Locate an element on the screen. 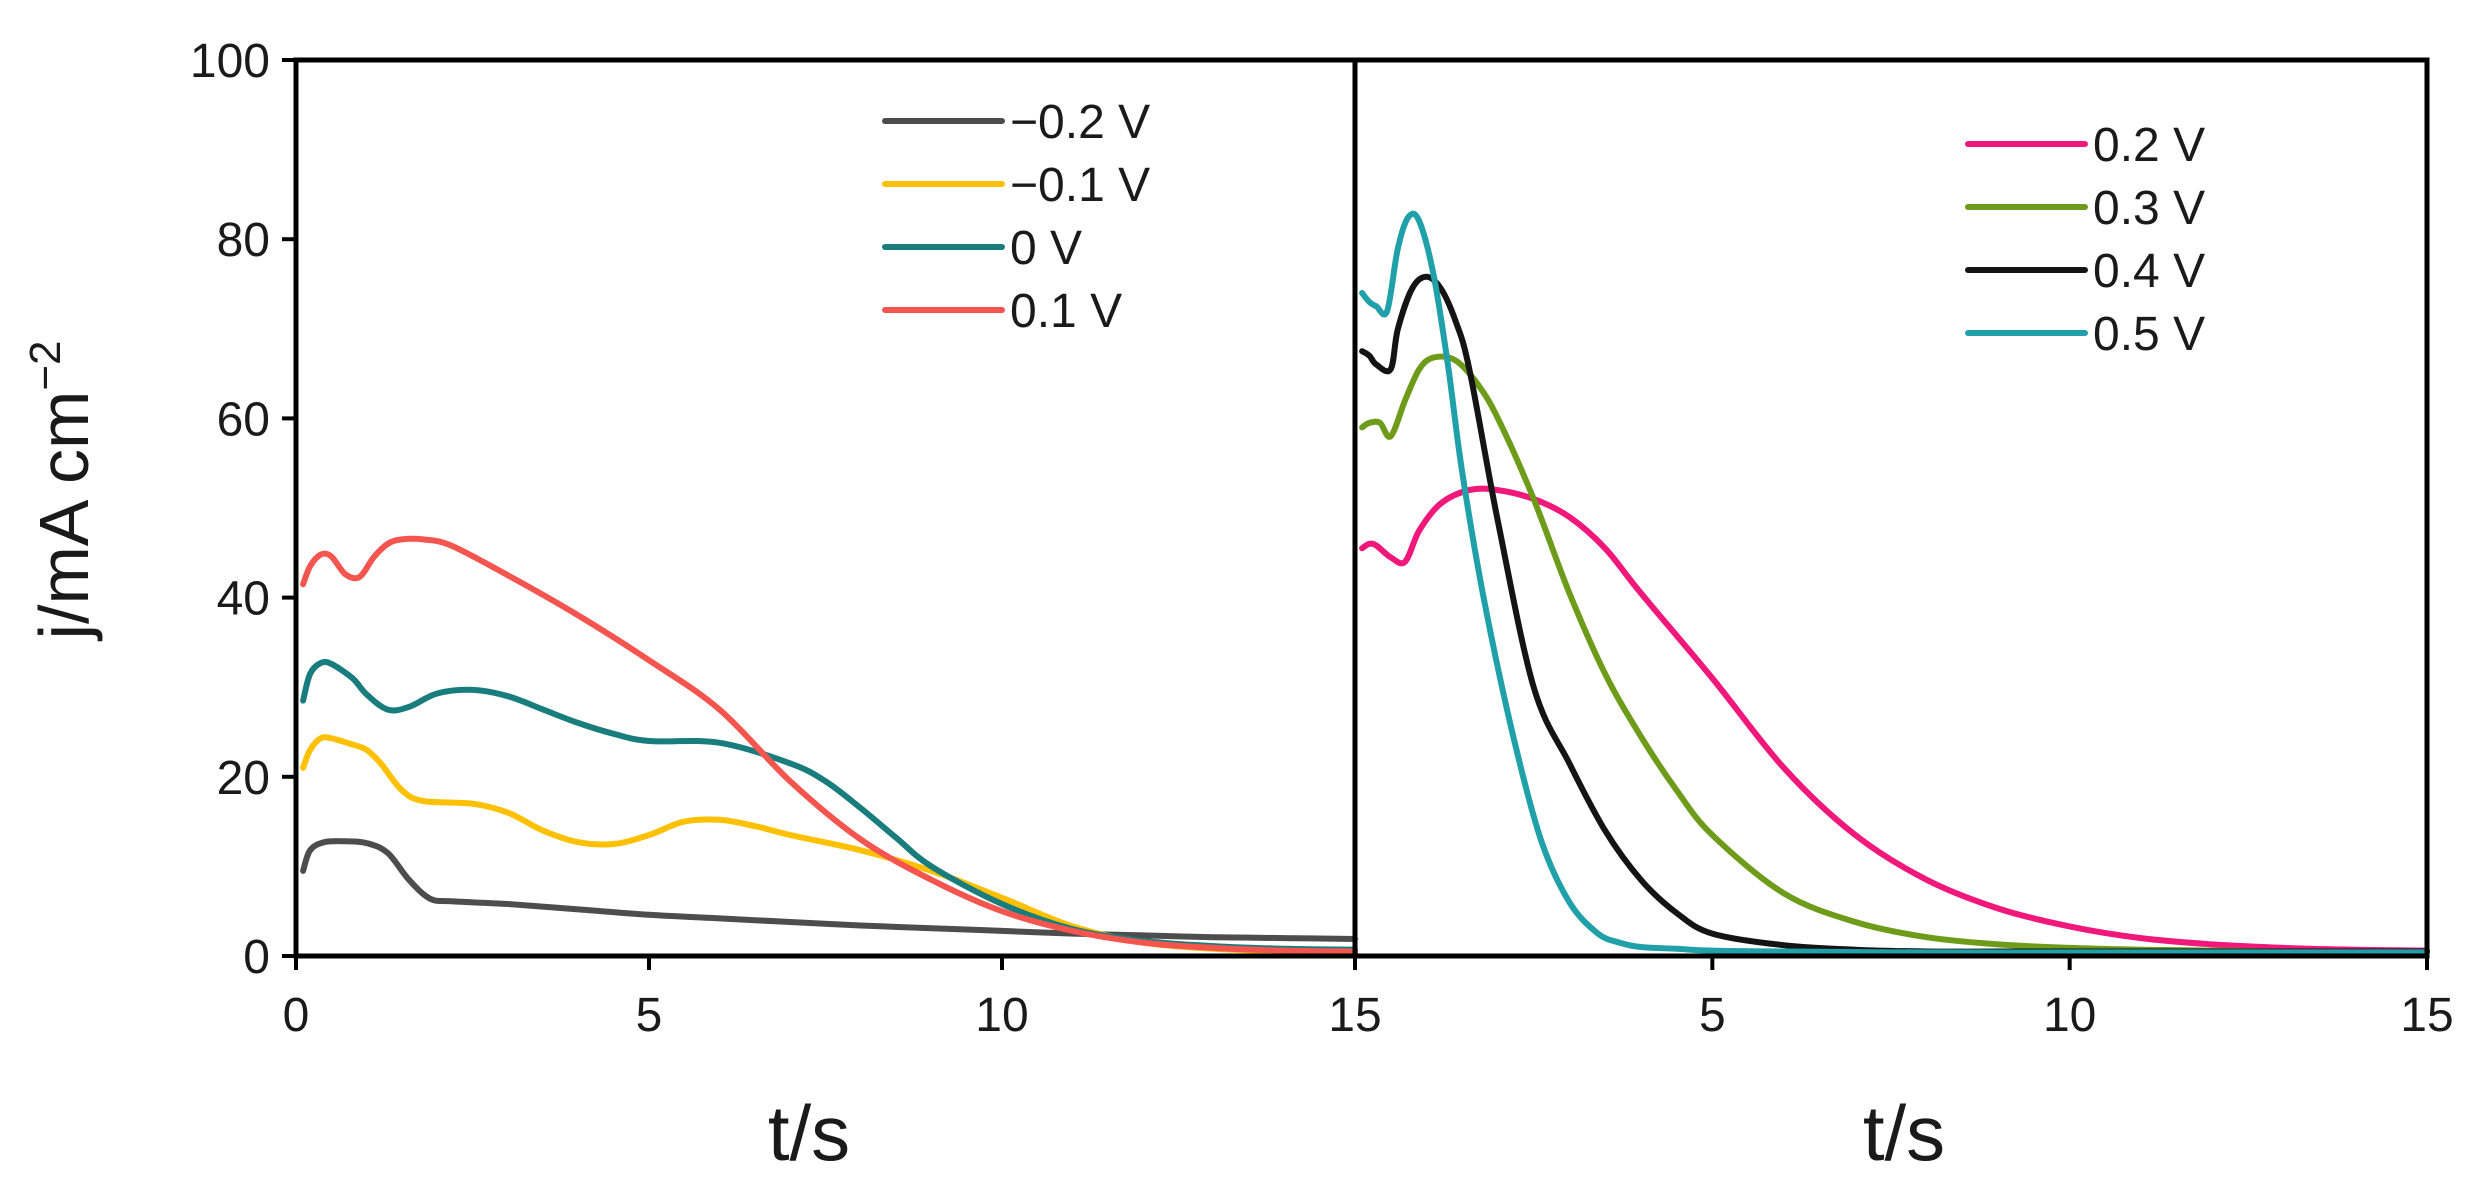 This screenshot has width=2480, height=1196. left-x-tick-label: 0 is located at coordinates (296, 1015).